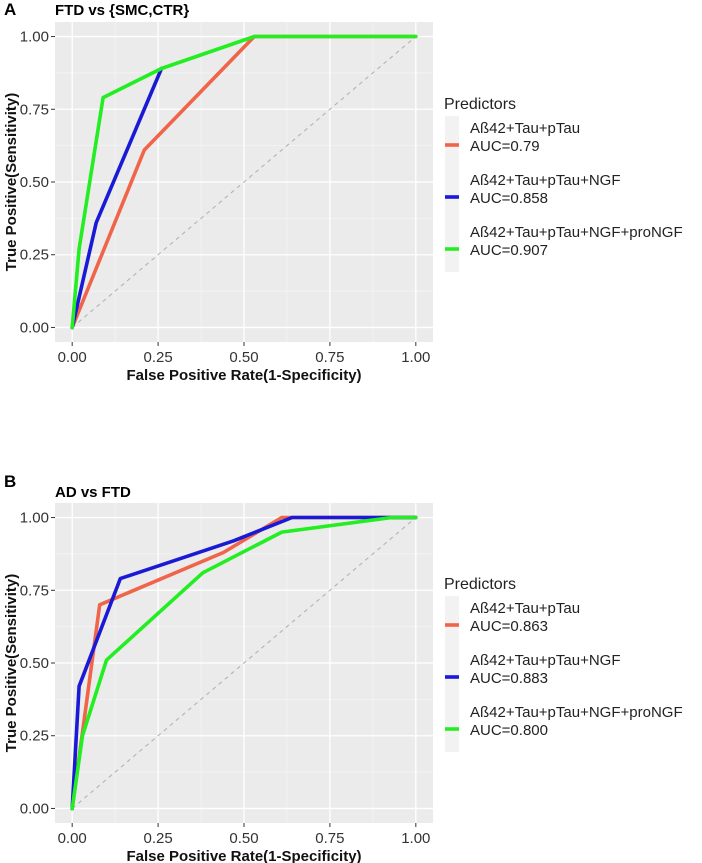  I want to click on panel-a-title: FTD vs {SMC,CTR}, so click(122, 10).